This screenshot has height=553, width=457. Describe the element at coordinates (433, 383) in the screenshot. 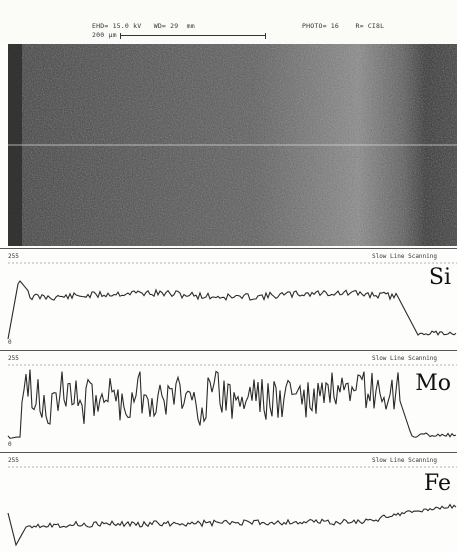

I see `mo-element-label: Mo` at that location.